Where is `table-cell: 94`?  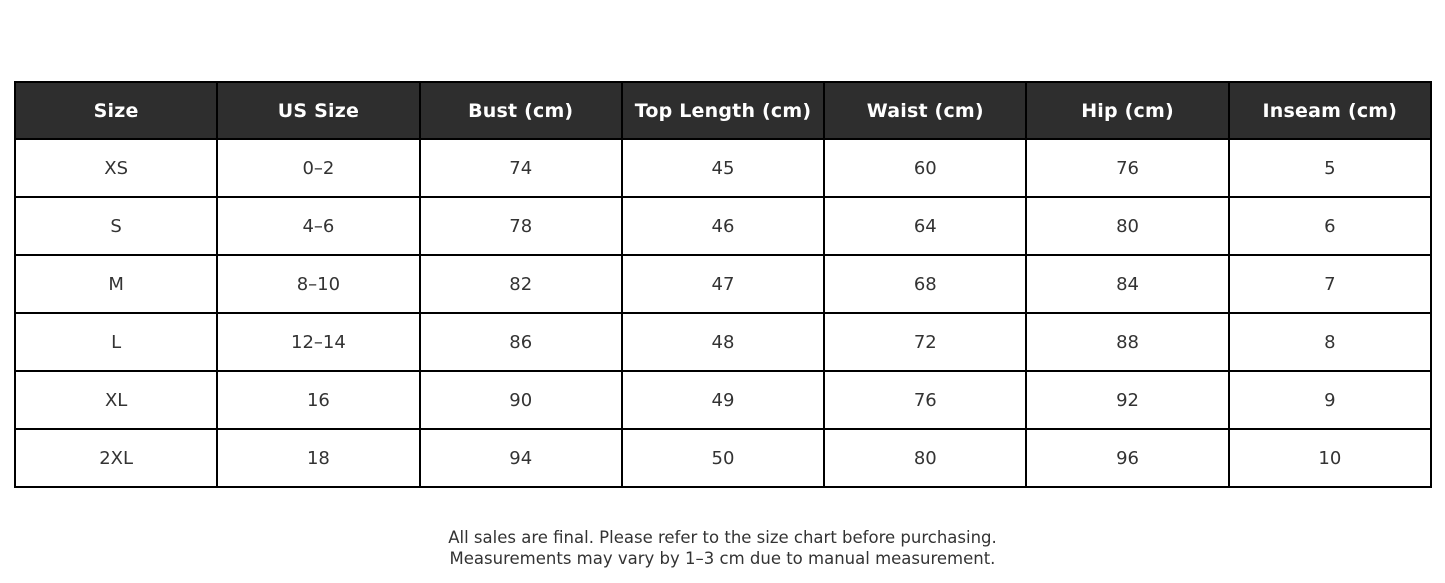 table-cell: 94 is located at coordinates (520, 458).